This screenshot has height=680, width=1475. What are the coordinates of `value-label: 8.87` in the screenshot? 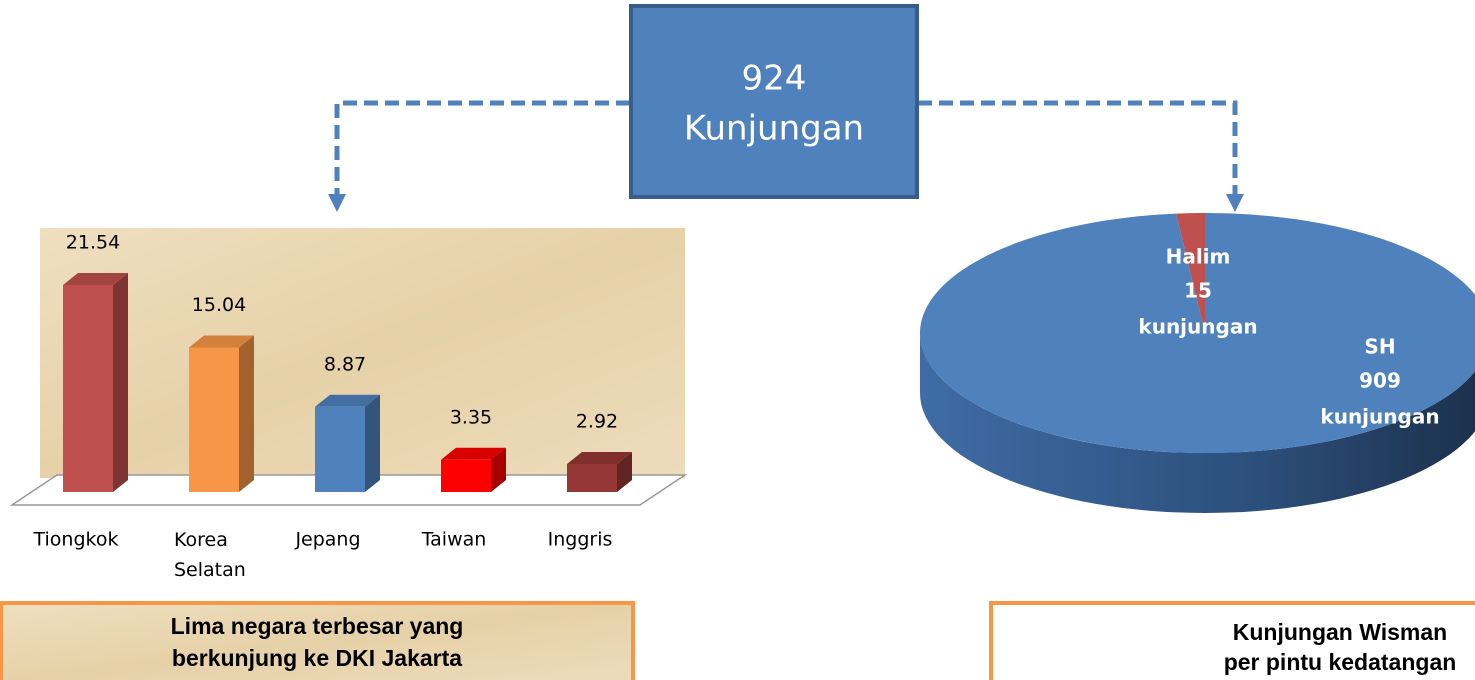 It's located at (345, 364).